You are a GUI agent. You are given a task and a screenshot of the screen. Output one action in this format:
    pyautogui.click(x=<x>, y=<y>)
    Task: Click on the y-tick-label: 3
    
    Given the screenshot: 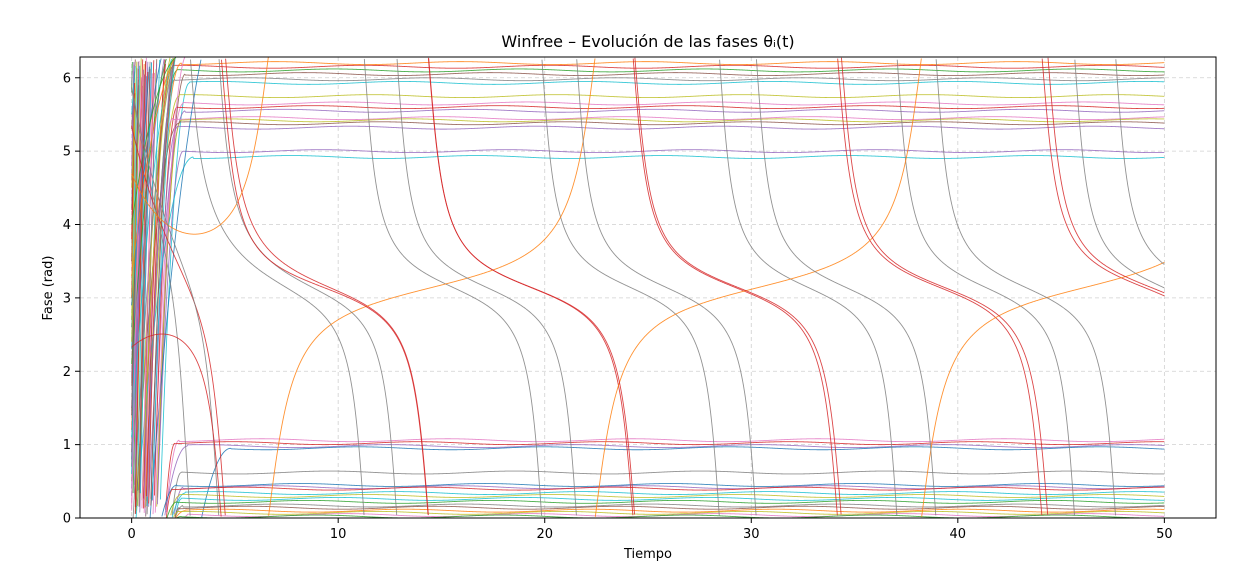 What is the action you would take?
    pyautogui.click(x=67, y=298)
    